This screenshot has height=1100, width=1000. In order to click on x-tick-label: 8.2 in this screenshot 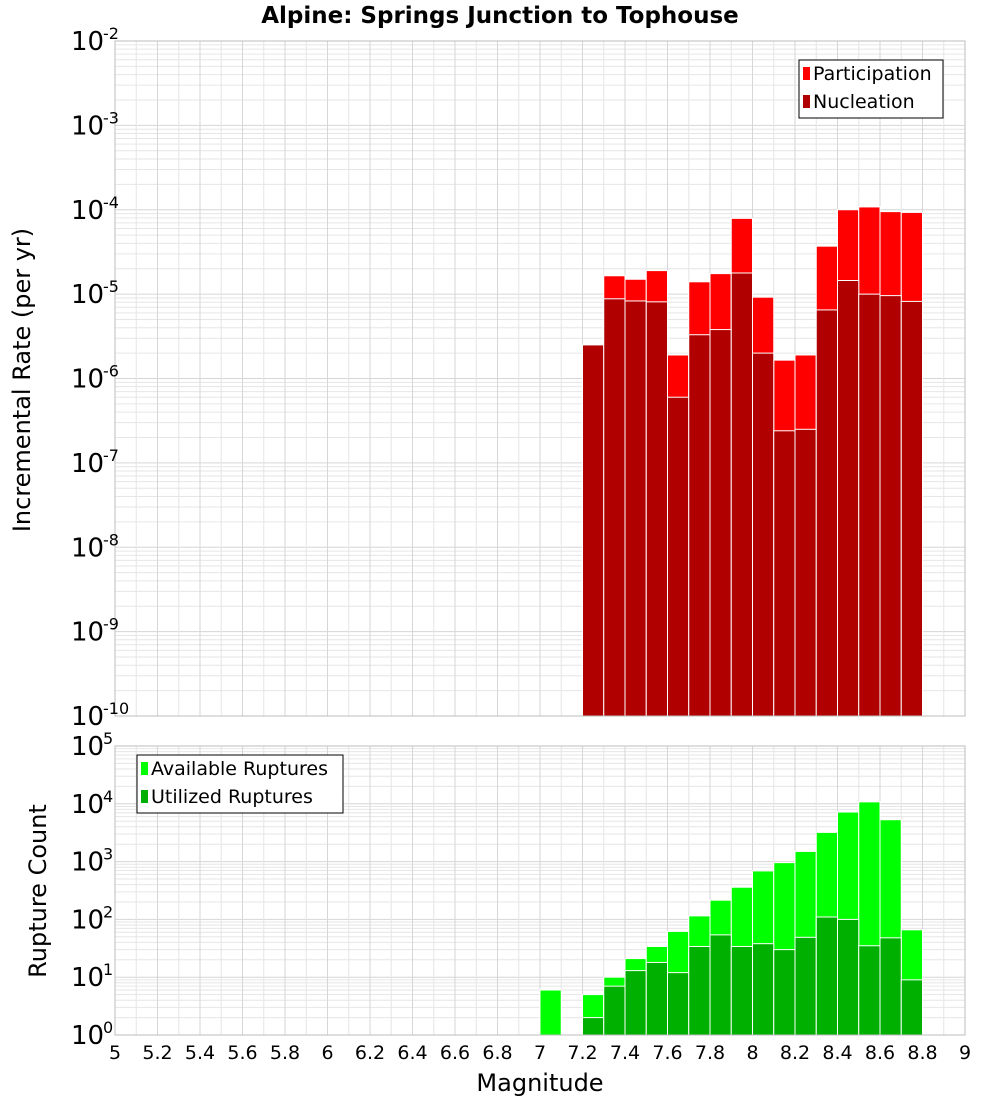, I will do `click(795, 1053)`.